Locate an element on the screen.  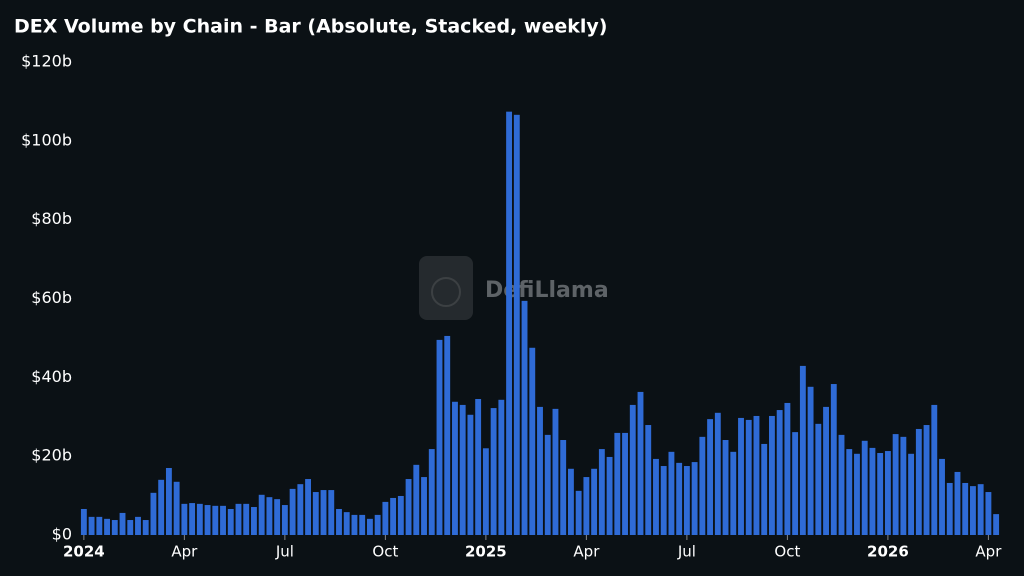
y-tick-label: $40b is located at coordinates (51, 376).